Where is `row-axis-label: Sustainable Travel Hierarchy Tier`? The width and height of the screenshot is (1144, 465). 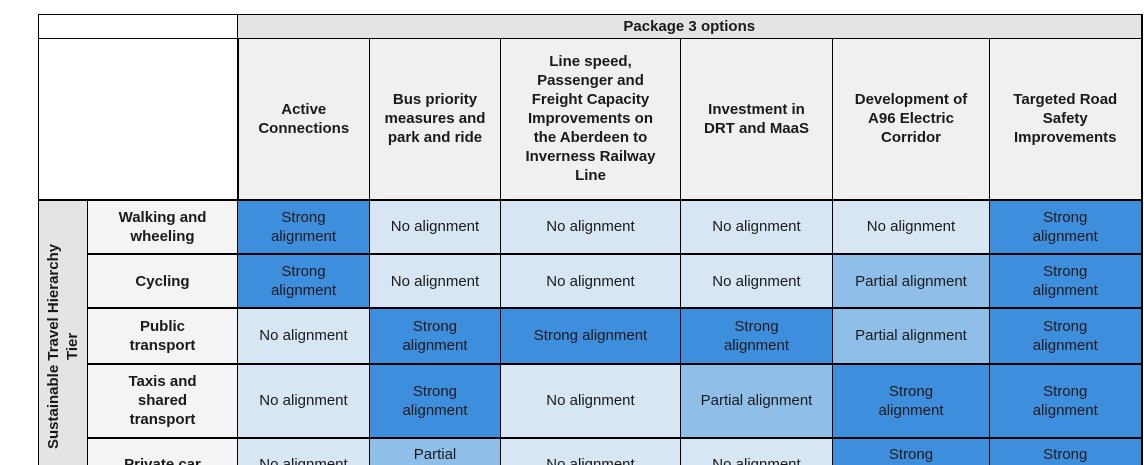 row-axis-label: Sustainable Travel Hierarchy Tier is located at coordinates (63, 345).